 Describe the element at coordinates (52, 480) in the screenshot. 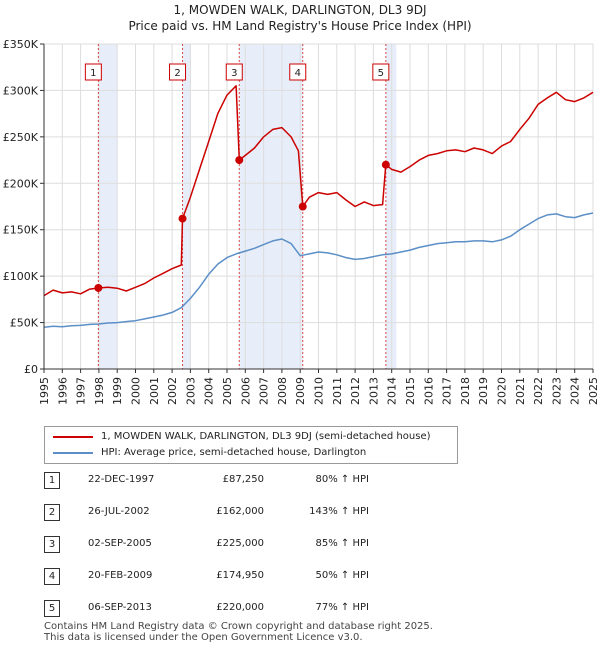

I see `sale-number: 1` at that location.